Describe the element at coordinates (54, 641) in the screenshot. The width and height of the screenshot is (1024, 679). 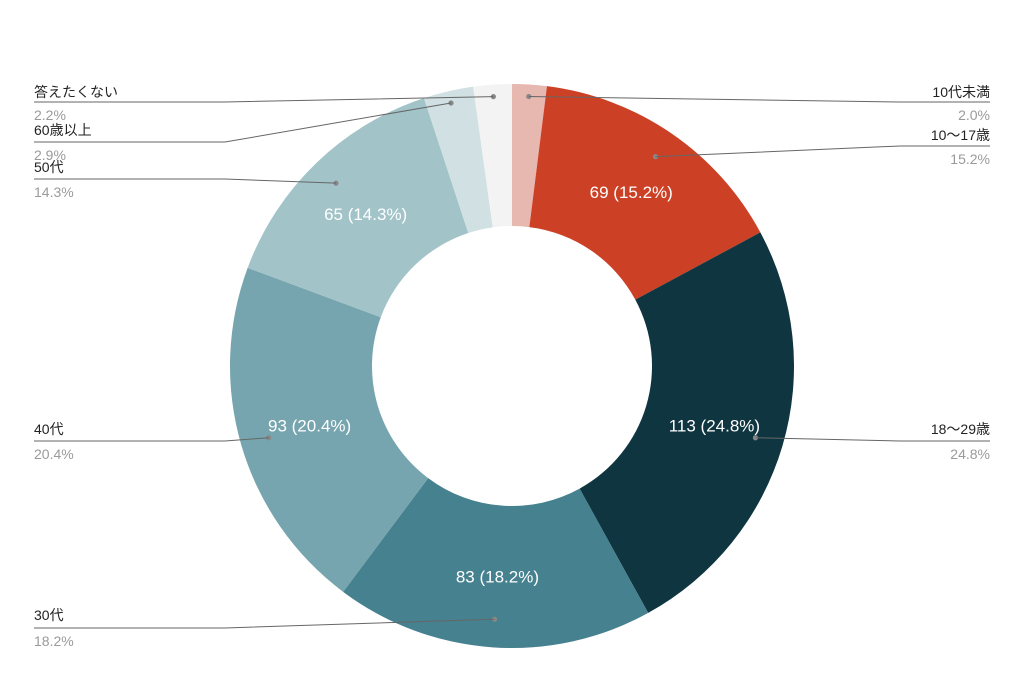
I see `legend-percent-label: 18.2%` at that location.